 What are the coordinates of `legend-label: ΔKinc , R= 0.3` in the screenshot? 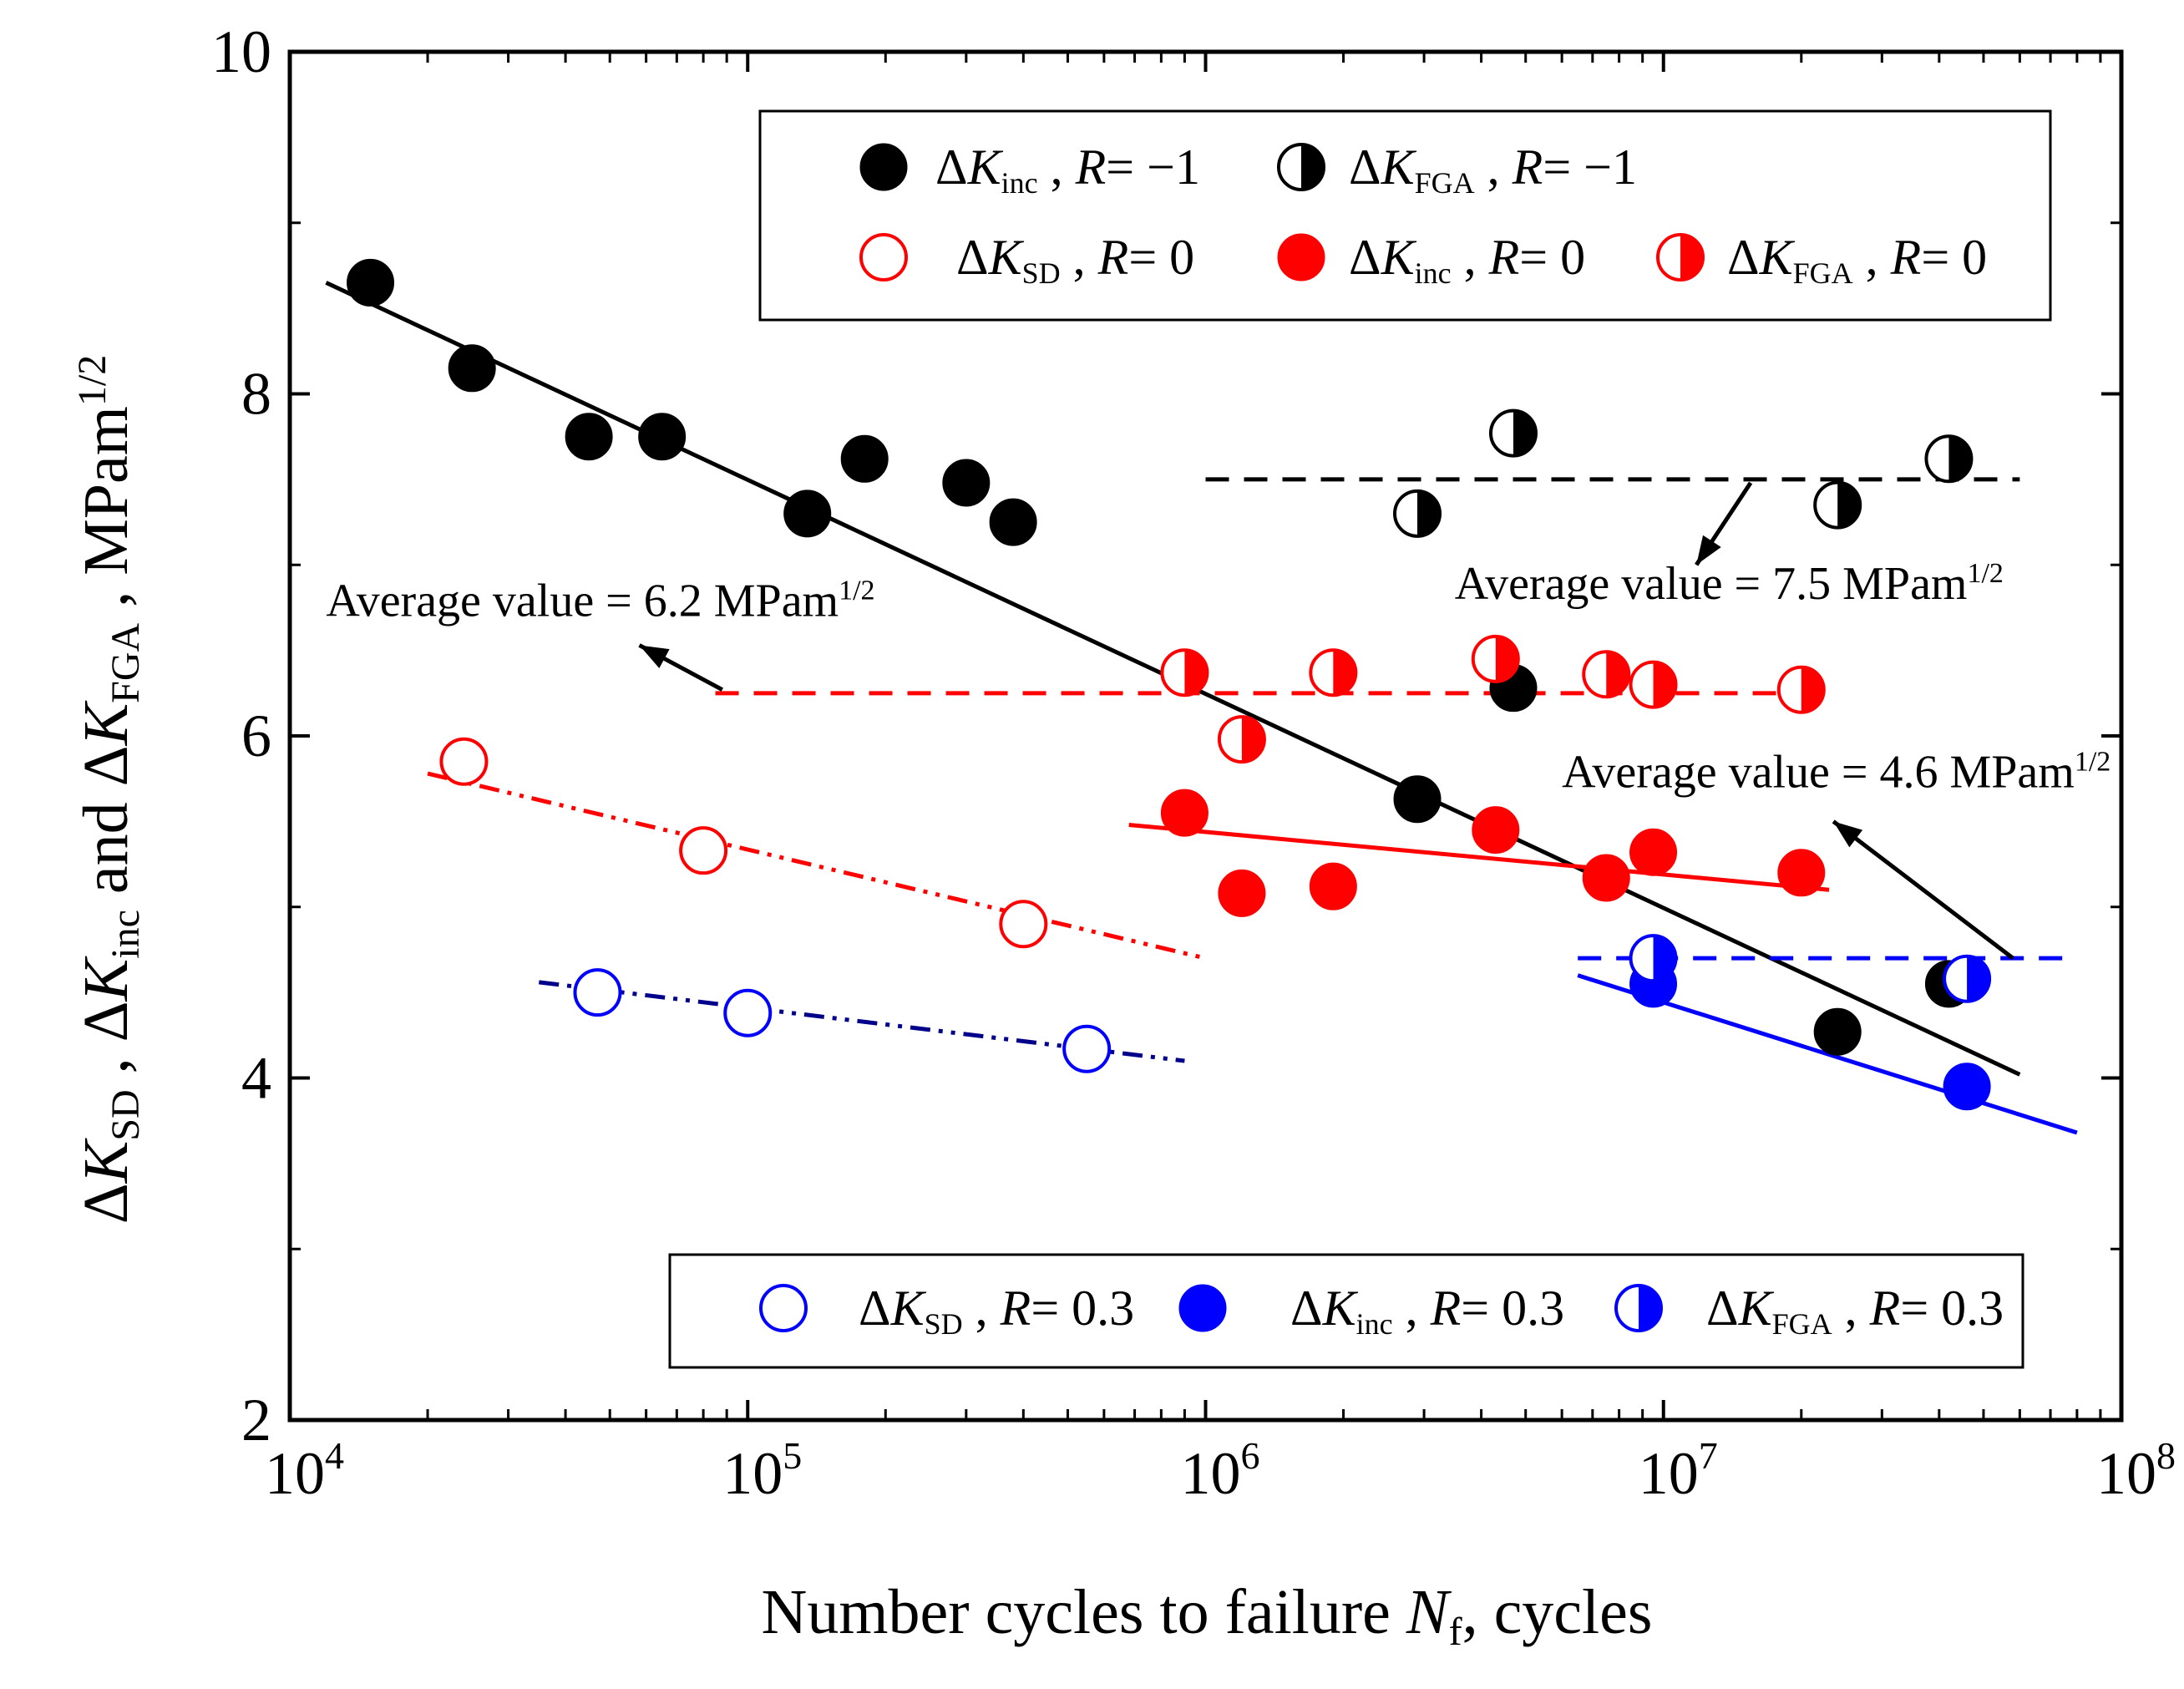 It's located at (1427, 1311).